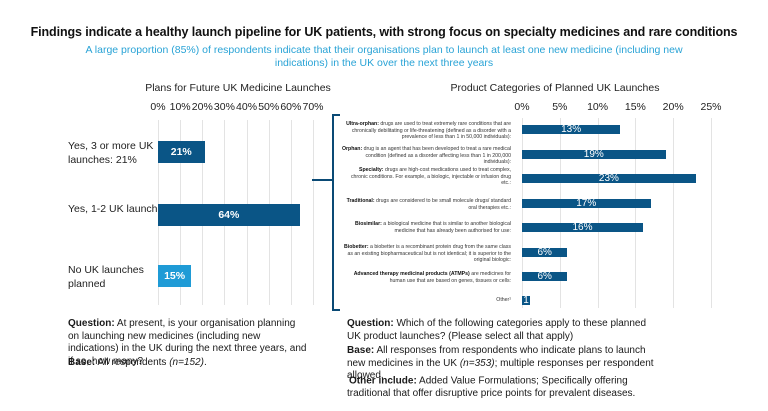 This screenshot has height=411, width=768. I want to click on left-x-tick: 20%, so click(202, 107).